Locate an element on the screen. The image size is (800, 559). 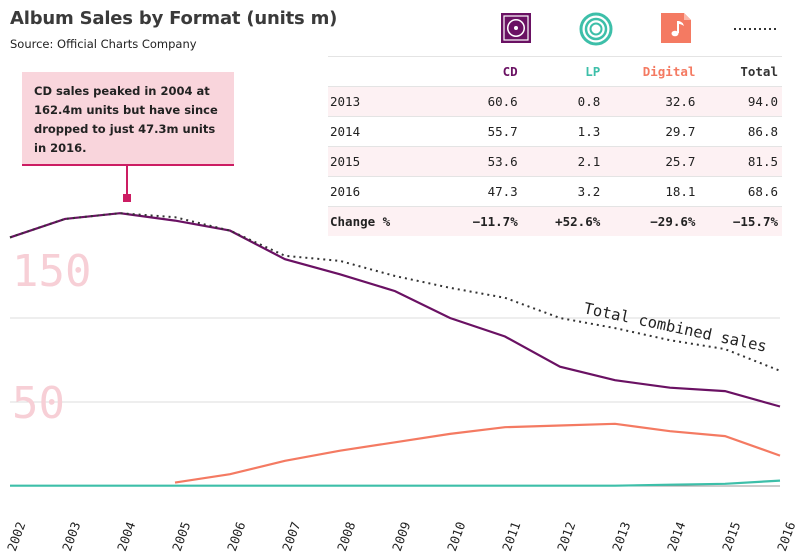
annotation-marker is located at coordinates (127, 198).